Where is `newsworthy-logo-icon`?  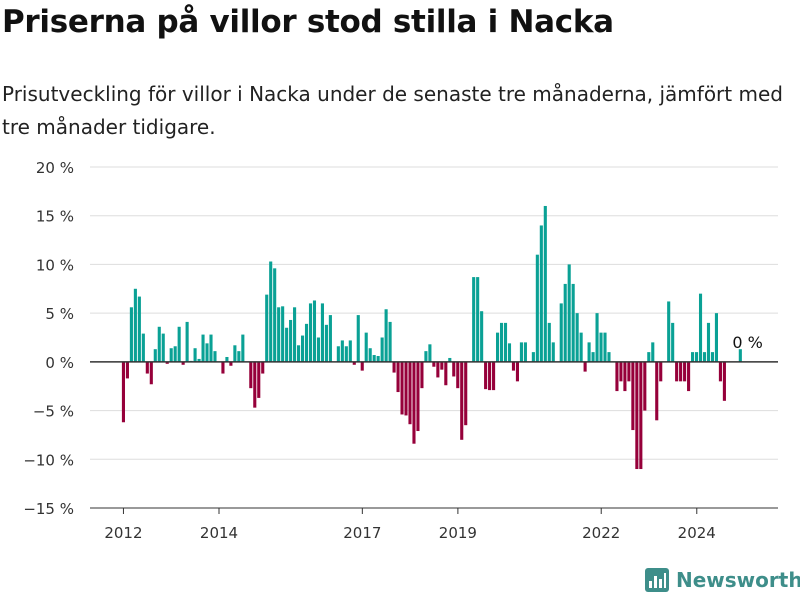 newsworthy-logo-icon is located at coordinates (657, 580).